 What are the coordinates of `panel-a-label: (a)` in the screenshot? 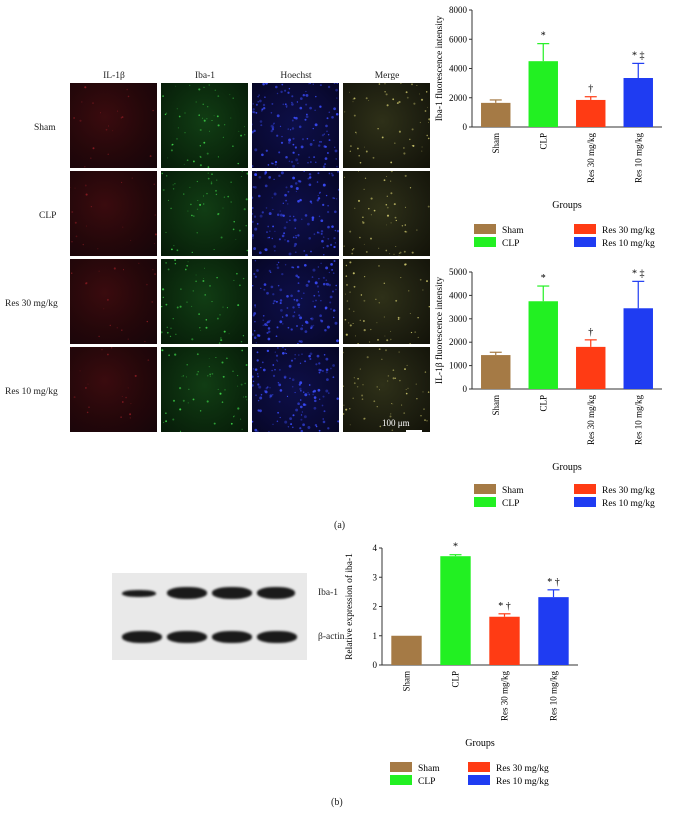 It's located at (340, 525).